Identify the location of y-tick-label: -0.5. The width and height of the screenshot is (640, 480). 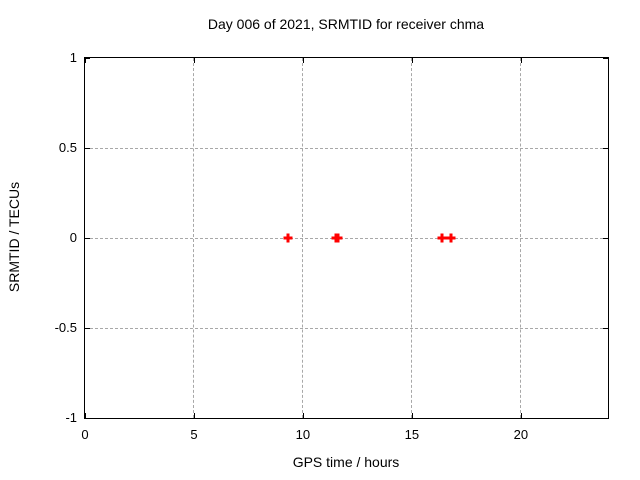
(65, 327).